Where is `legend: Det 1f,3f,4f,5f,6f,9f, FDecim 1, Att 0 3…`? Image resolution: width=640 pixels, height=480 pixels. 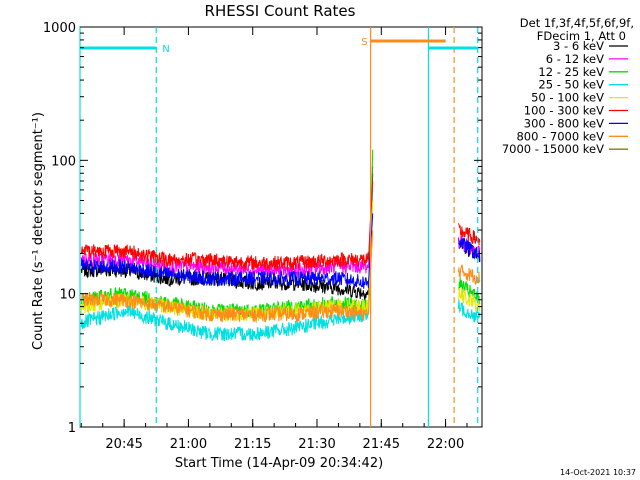
legend: Det 1f,3f,4f,5f,6f,9f, FDecim 1, Att 0 3… is located at coordinates (568, 86).